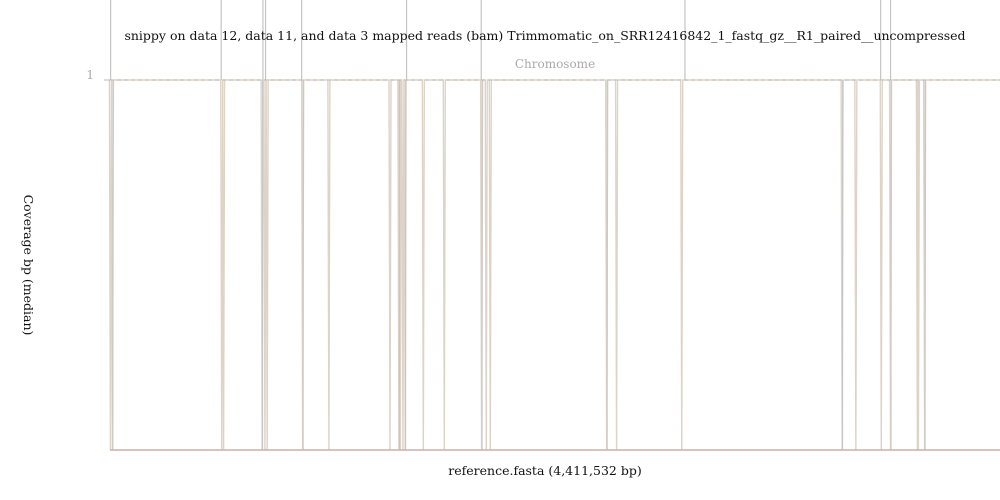  I want to click on x-axis-label: reference.fasta (4,411,532 bp), so click(544, 470).